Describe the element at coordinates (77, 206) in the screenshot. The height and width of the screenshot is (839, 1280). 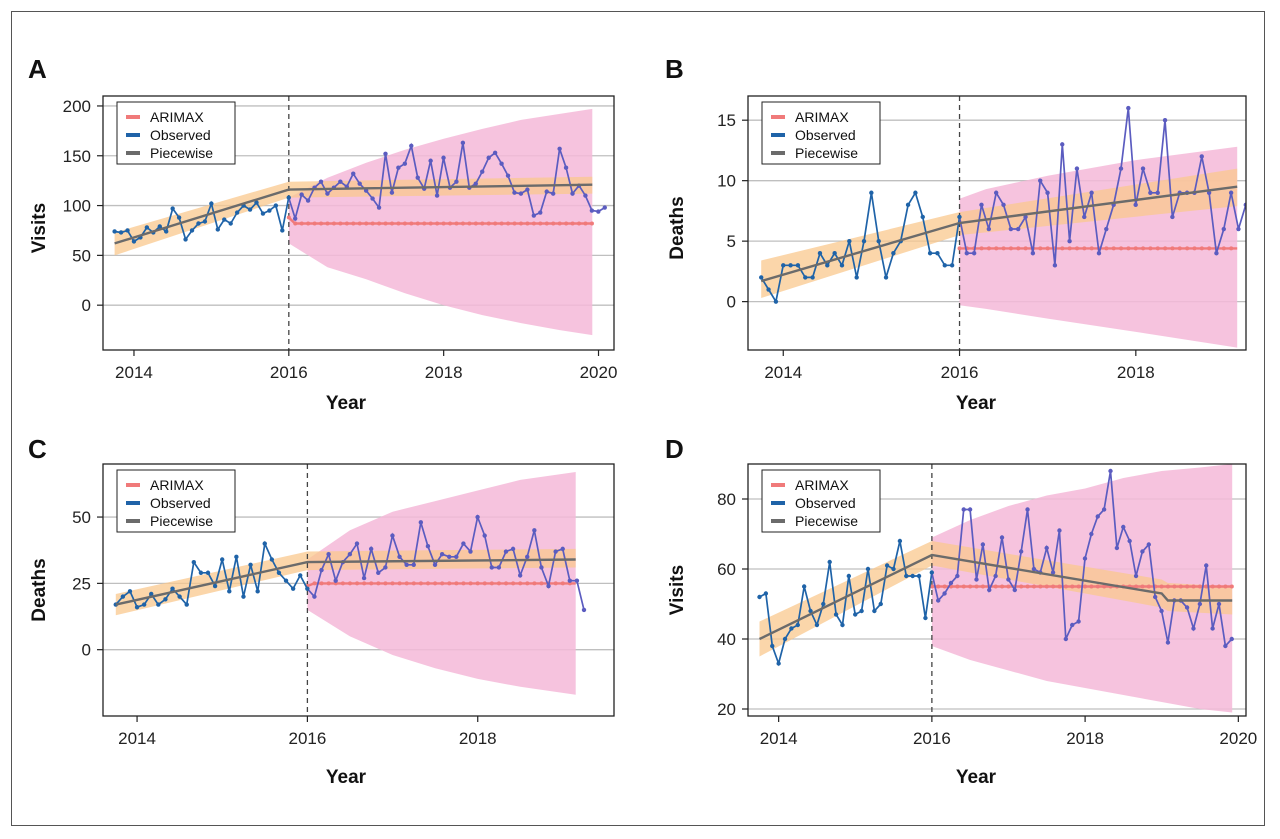
I see `y-tick-label: 100` at that location.